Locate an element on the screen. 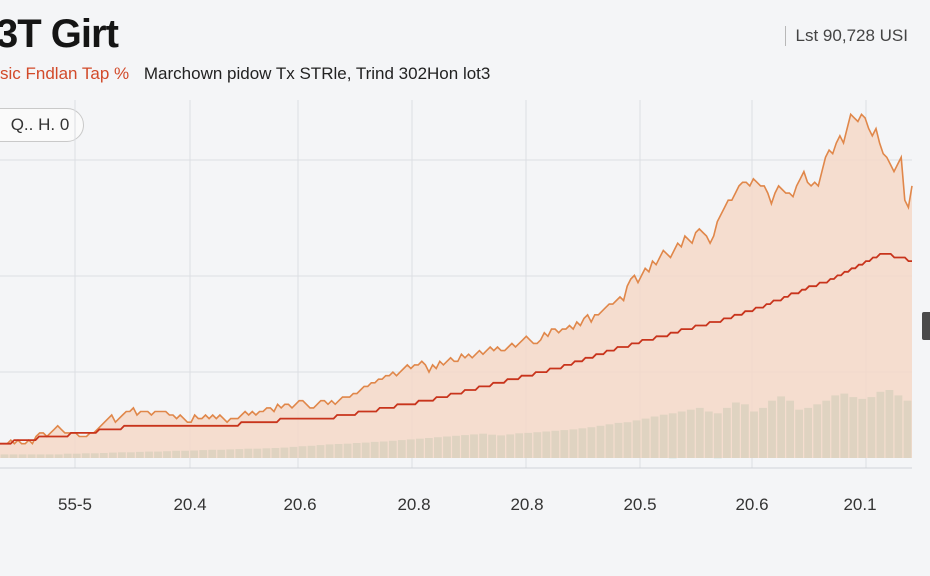 This screenshot has height=576, width=930. subtitle-accent: sic Fndlan Tap % is located at coordinates (65, 73).